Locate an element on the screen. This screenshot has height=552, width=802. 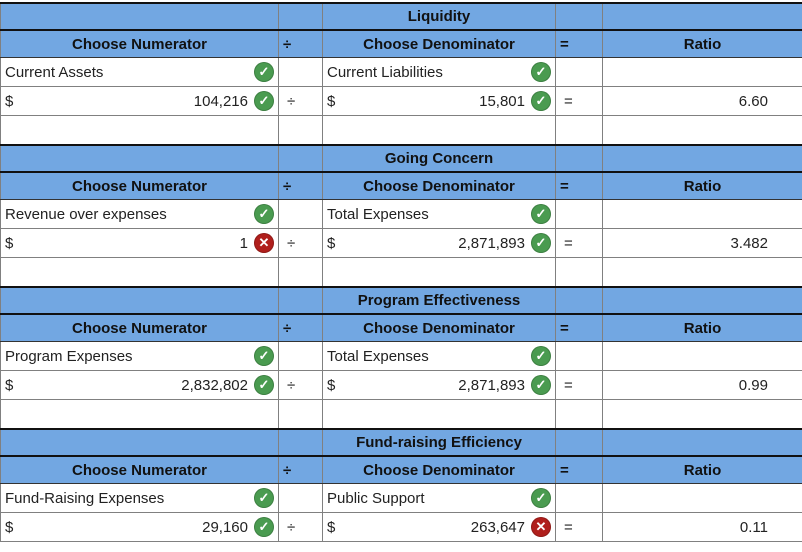
section-title-row: Fund-raising Efficiency is located at coordinates (401, 442).